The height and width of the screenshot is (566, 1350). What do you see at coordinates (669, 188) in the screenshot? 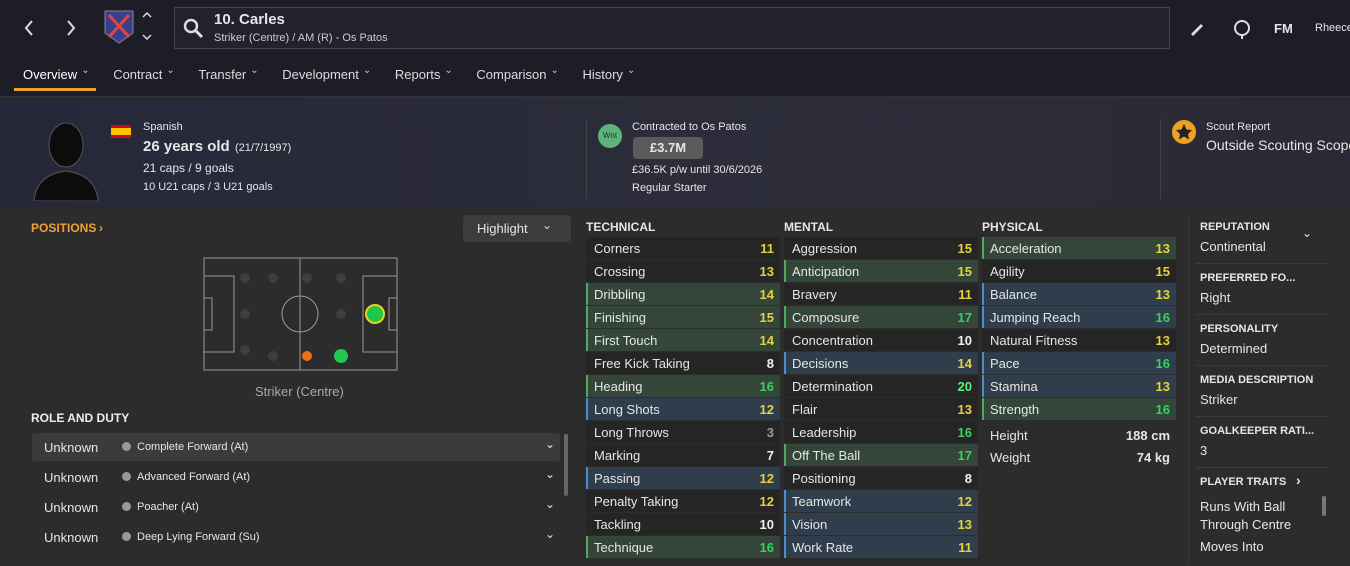
I see `squad-status: Regular Starter` at bounding box center [669, 188].